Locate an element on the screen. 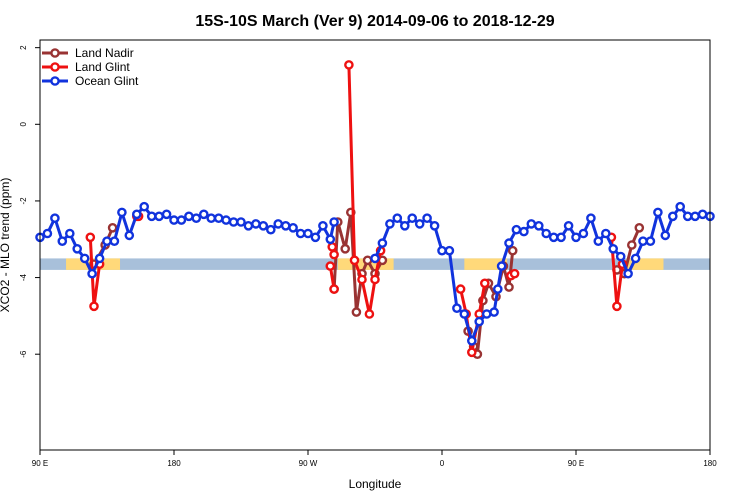  y-tick-label: 0 is located at coordinates (23, 124).